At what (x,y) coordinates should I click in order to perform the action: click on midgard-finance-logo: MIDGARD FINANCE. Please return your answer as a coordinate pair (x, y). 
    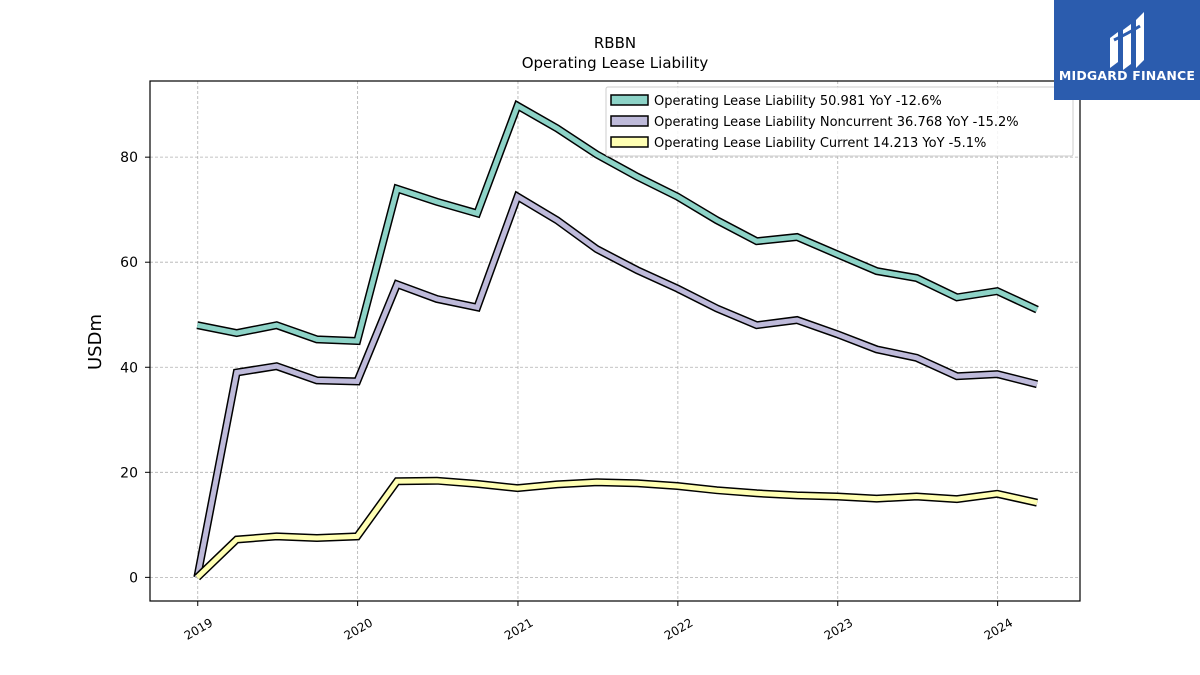
    Looking at the image, I should click on (1127, 50).